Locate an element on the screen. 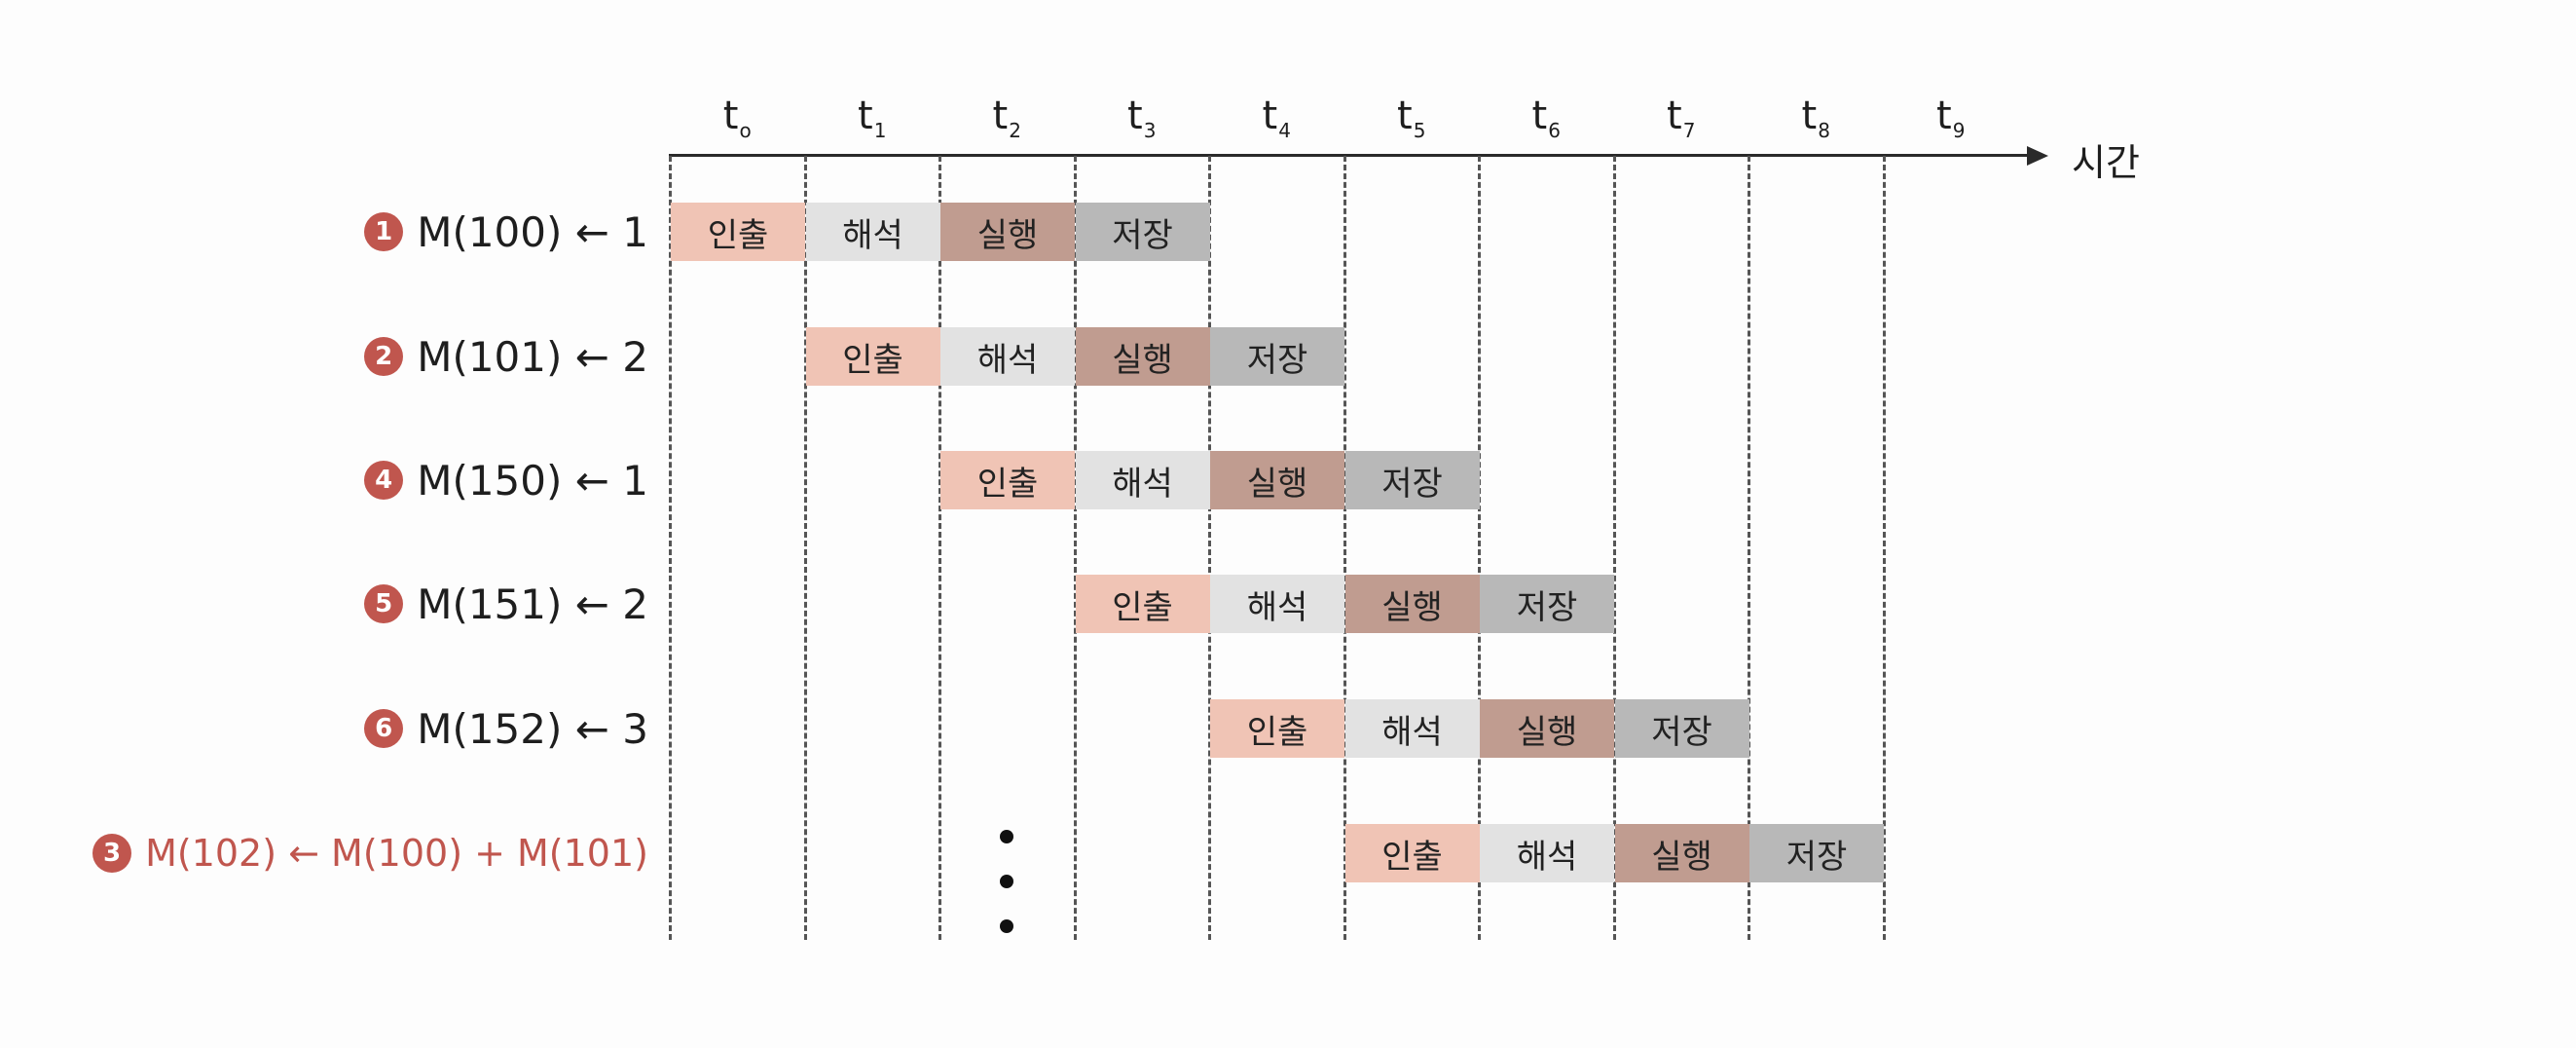  time-tick-8: t8 is located at coordinates (1815, 118).